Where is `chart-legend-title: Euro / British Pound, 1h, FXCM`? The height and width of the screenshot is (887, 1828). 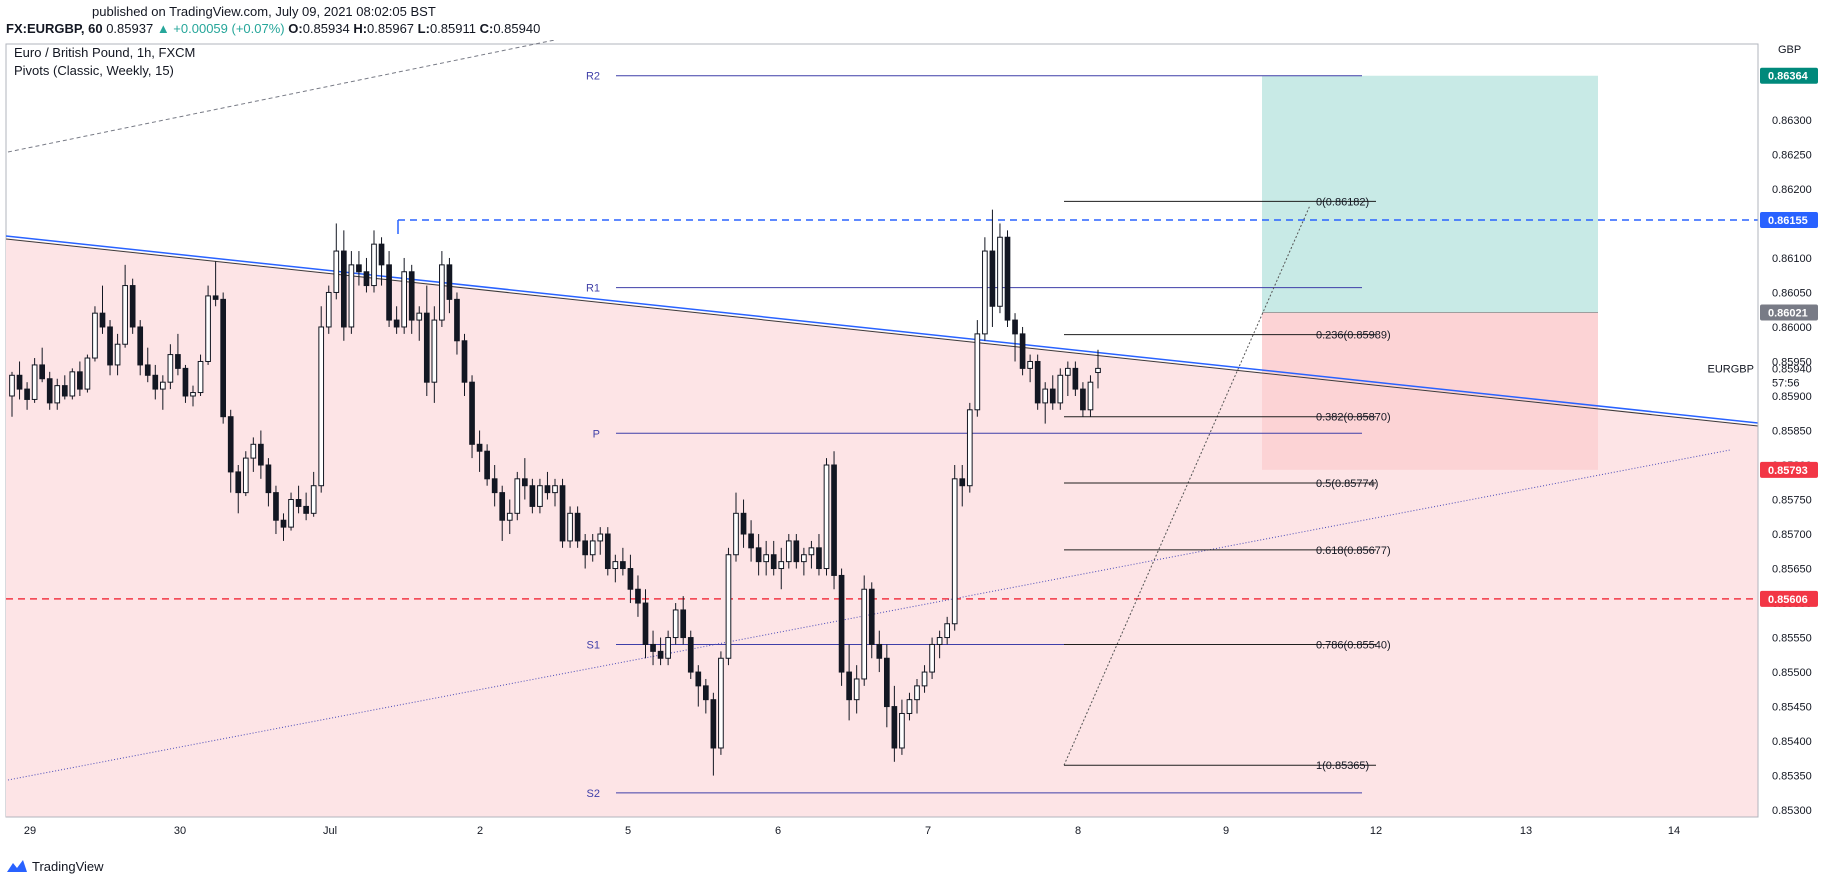
chart-legend-title: Euro / British Pound, 1h, FXCM is located at coordinates (104, 52).